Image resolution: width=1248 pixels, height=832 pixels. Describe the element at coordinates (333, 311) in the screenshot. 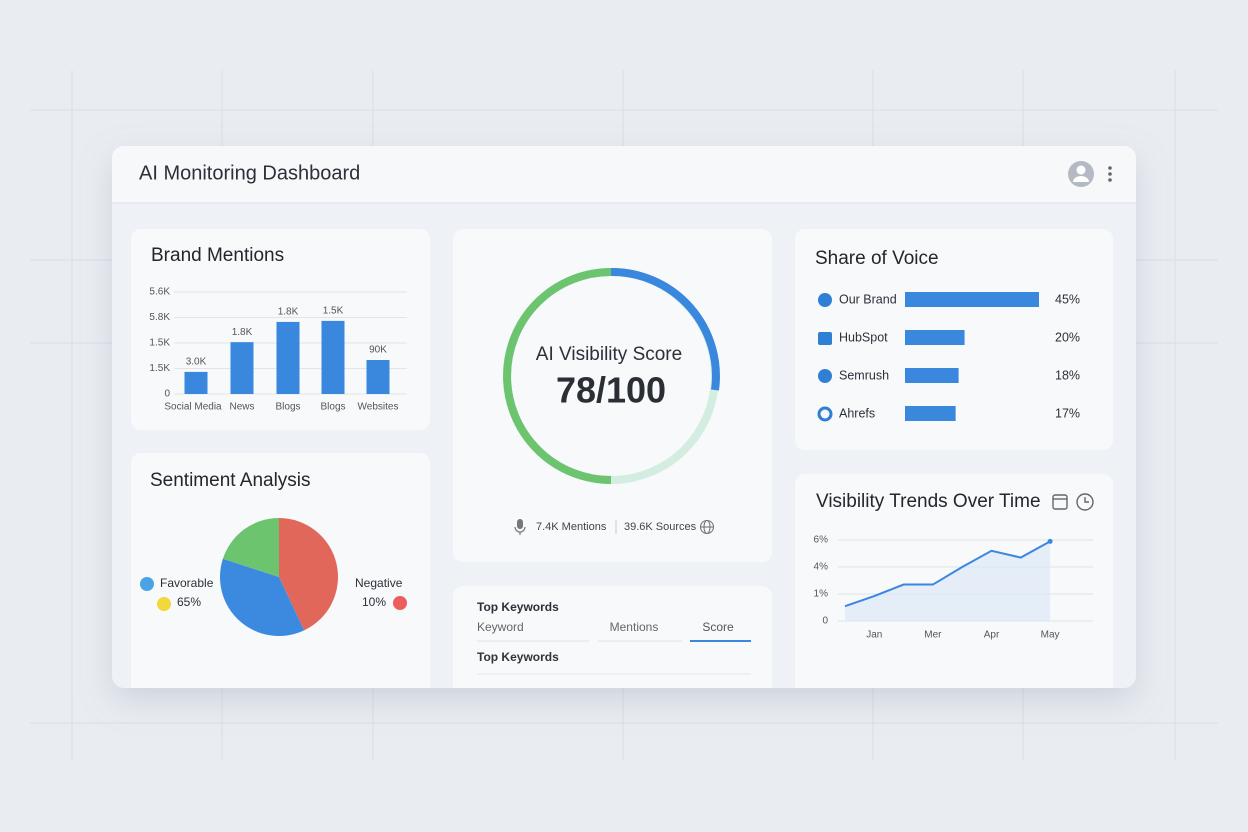

I see `value-label: 1.5K` at that location.